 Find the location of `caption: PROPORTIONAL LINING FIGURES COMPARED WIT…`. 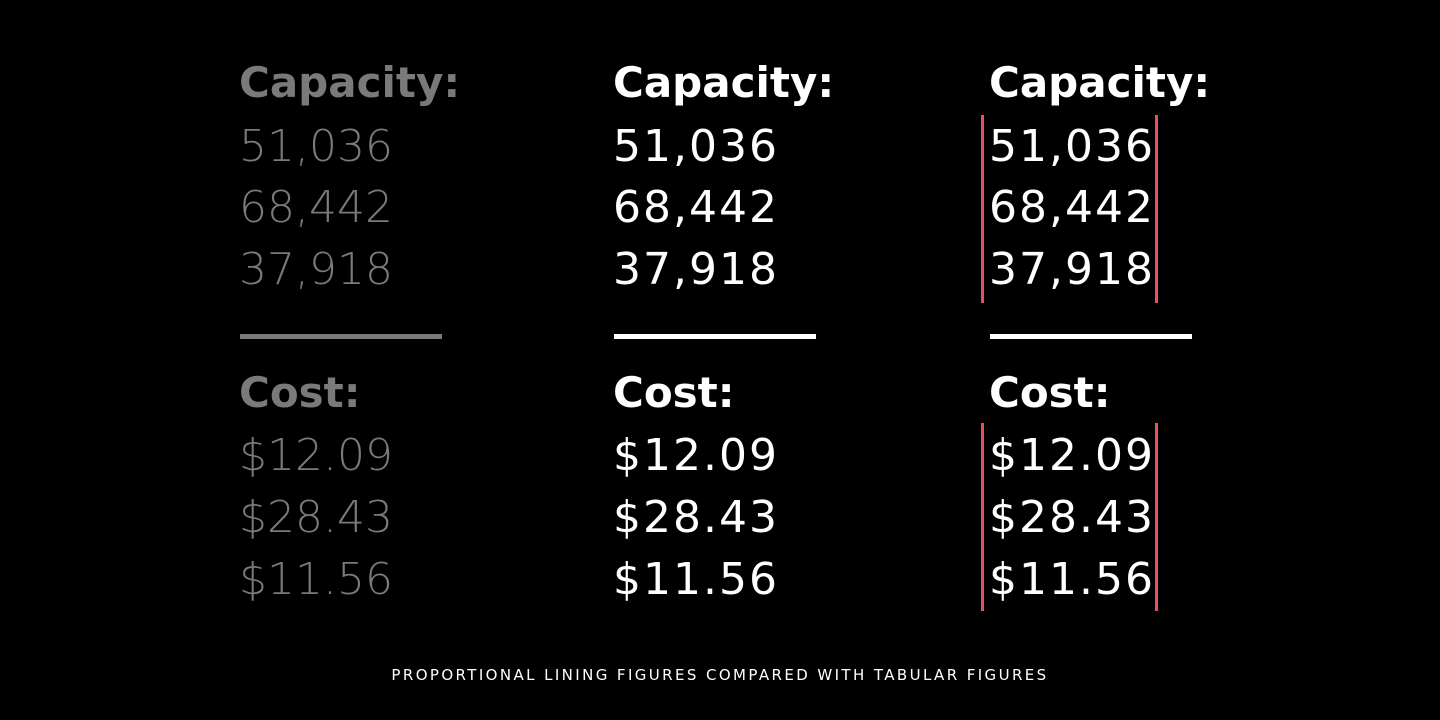

caption: PROPORTIONAL LINING FIGURES COMPARED WIT… is located at coordinates (720, 675).